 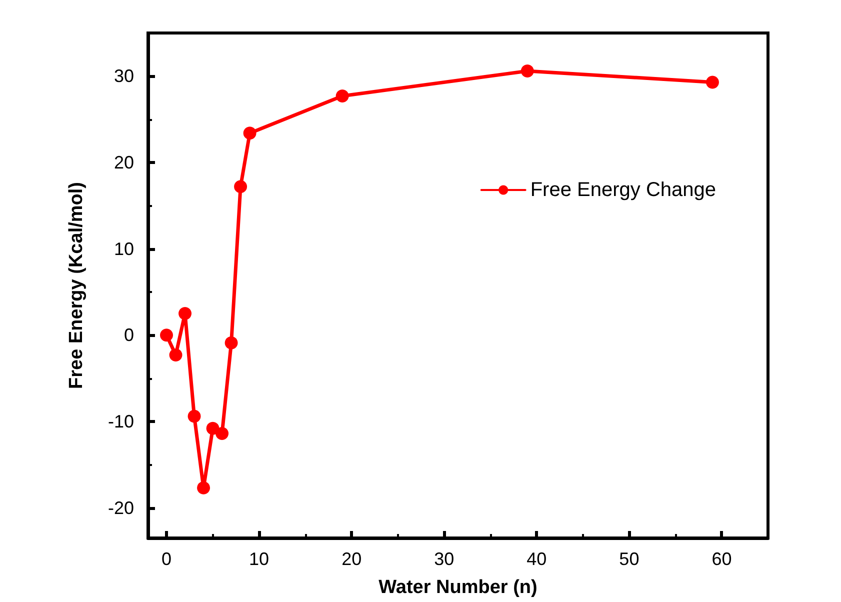 What do you see at coordinates (124, 162) in the screenshot?
I see `y-tick-label: 20` at bounding box center [124, 162].